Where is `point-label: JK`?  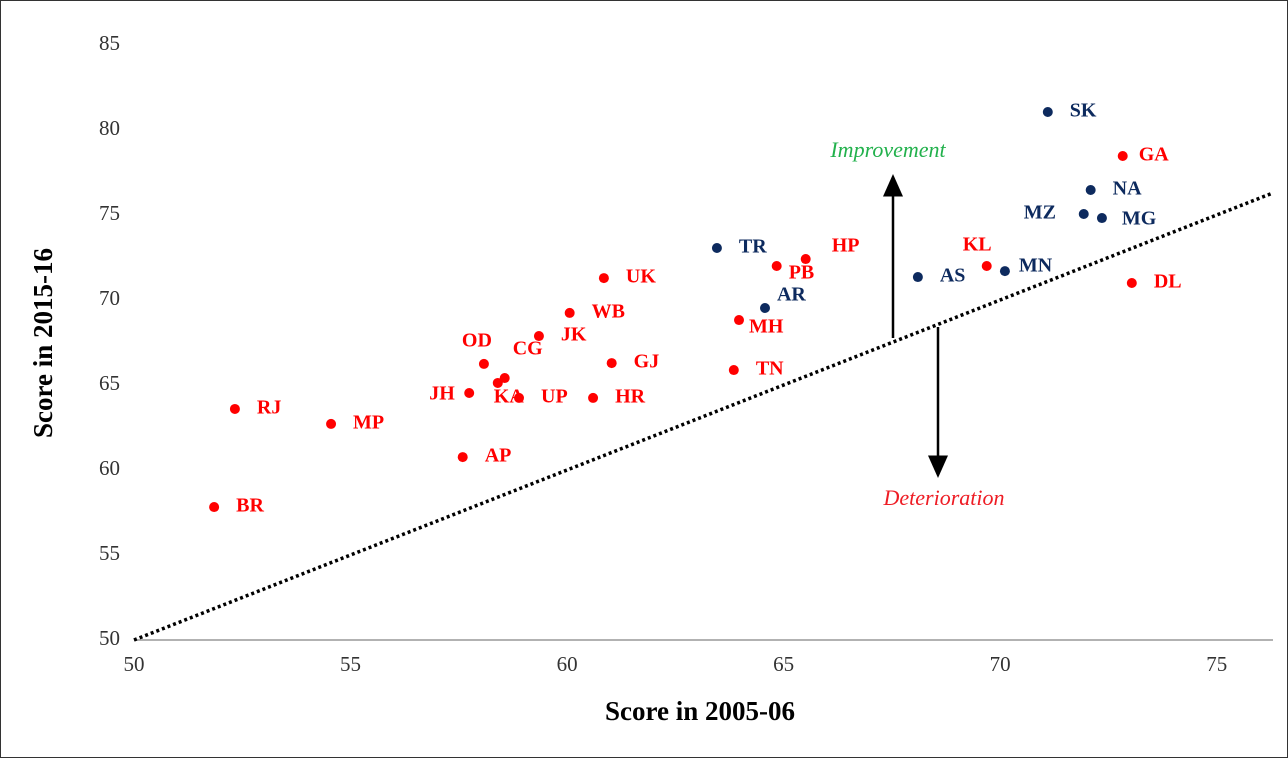 point-label: JK is located at coordinates (574, 335).